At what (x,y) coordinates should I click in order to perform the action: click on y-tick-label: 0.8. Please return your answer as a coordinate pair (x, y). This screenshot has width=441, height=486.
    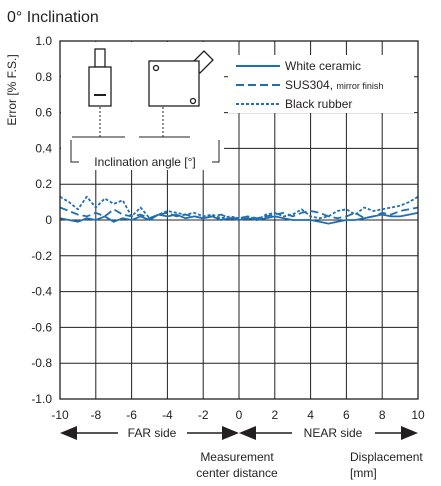
    Looking at the image, I should click on (43, 77).